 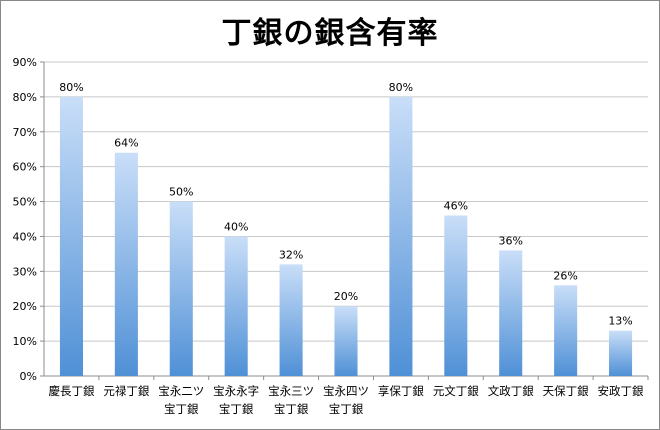 I want to click on category-label: 慶長丁銀, so click(x=71, y=391).